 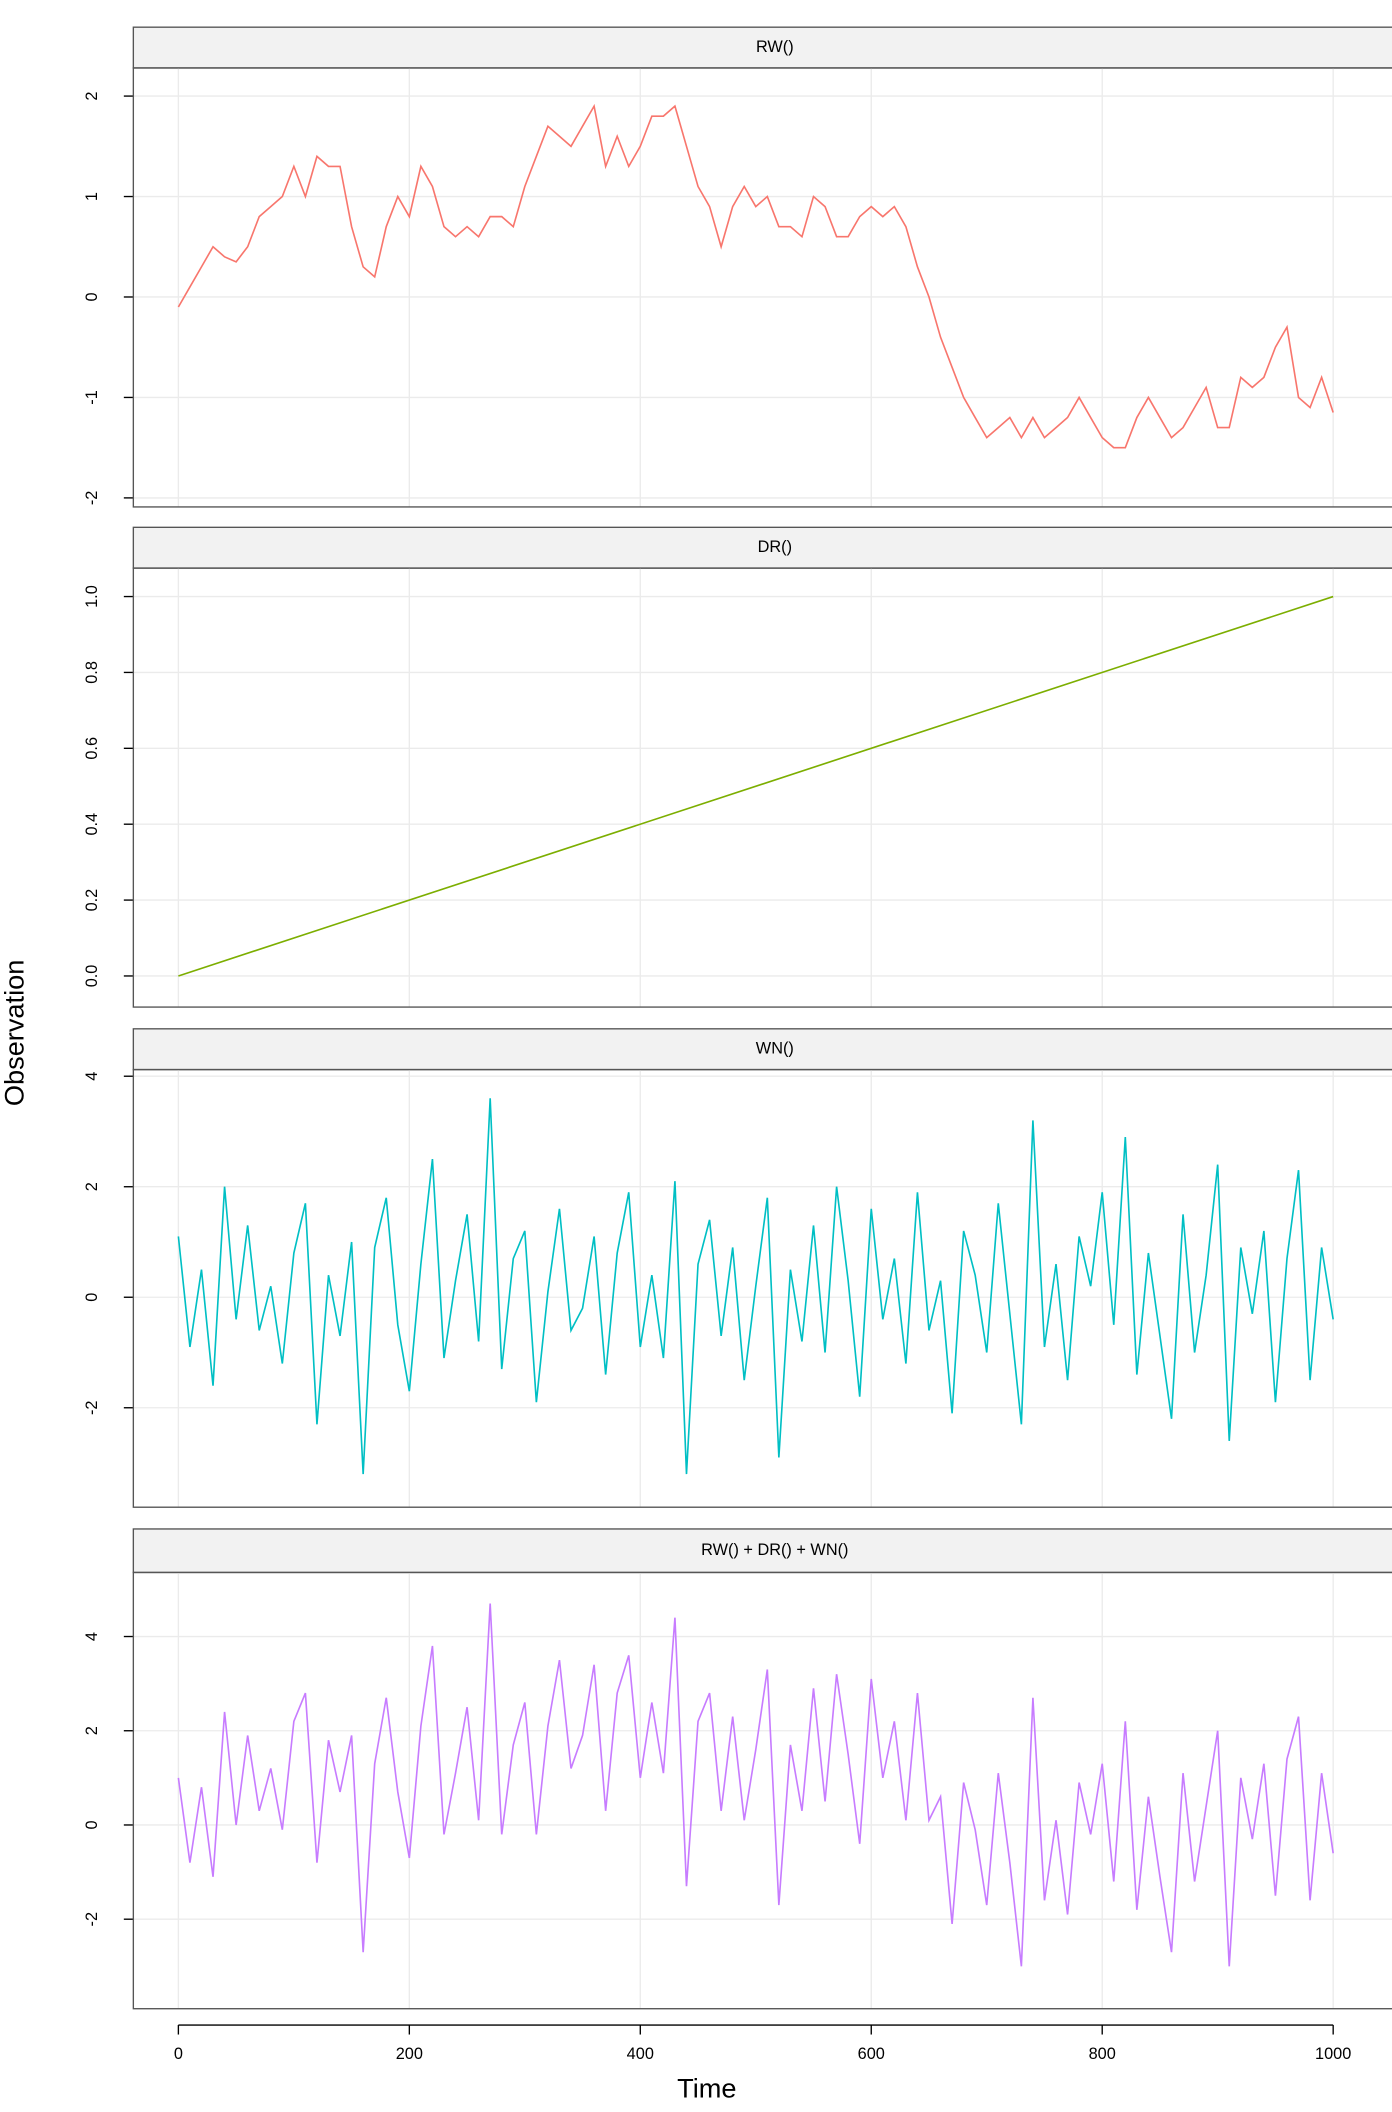 What do you see at coordinates (775, 547) in the screenshot?
I see `panel-title: DR()` at bounding box center [775, 547].